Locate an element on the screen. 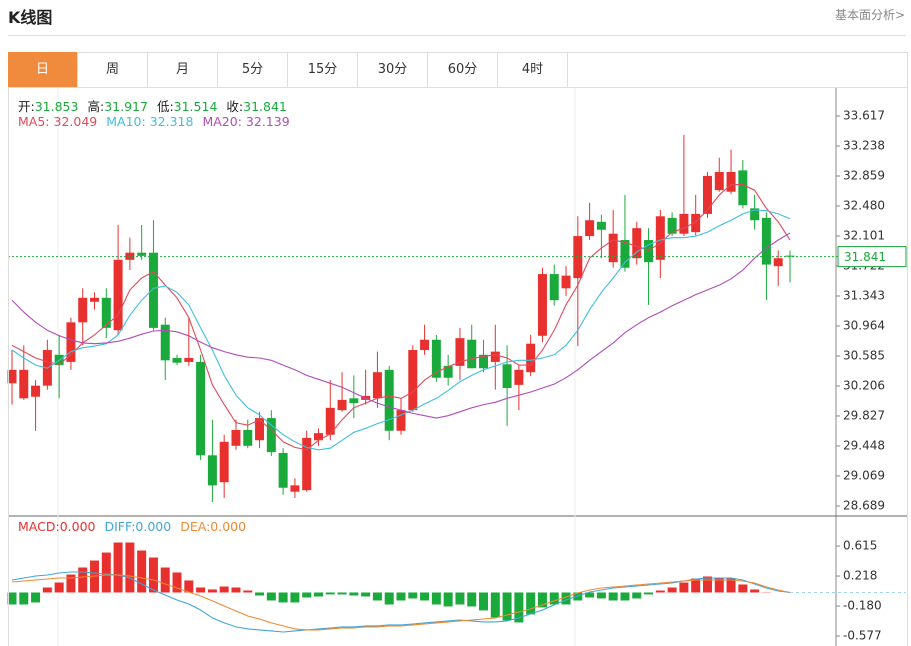  ohlc-summary: 开:31.853 高:31.917 低:31.514 收:31.841 is located at coordinates (157, 105).